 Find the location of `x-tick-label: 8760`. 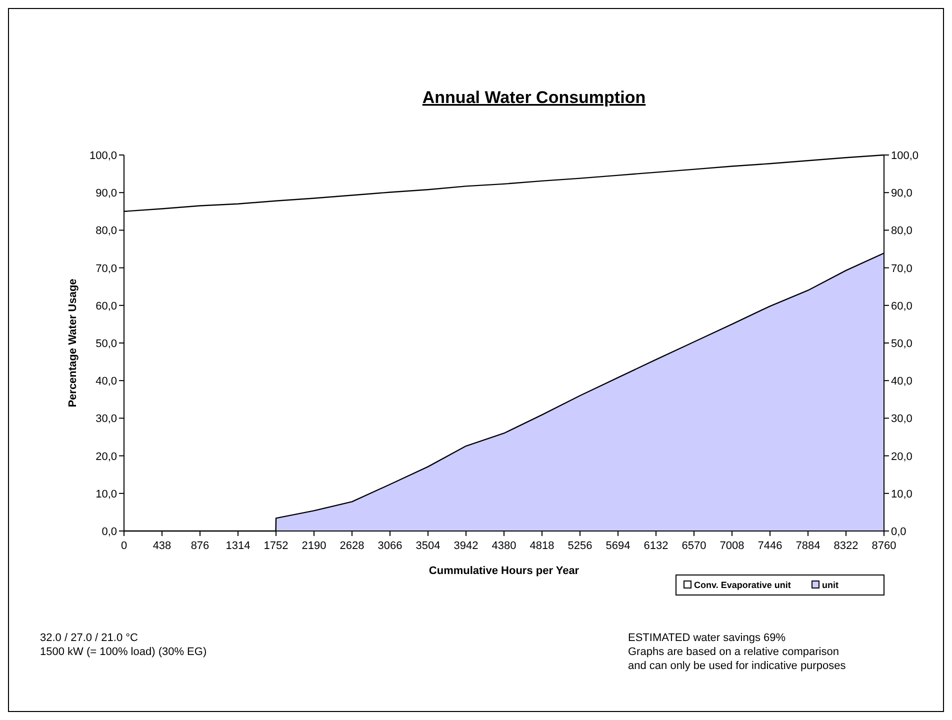

x-tick-label: 8760 is located at coordinates (884, 546).